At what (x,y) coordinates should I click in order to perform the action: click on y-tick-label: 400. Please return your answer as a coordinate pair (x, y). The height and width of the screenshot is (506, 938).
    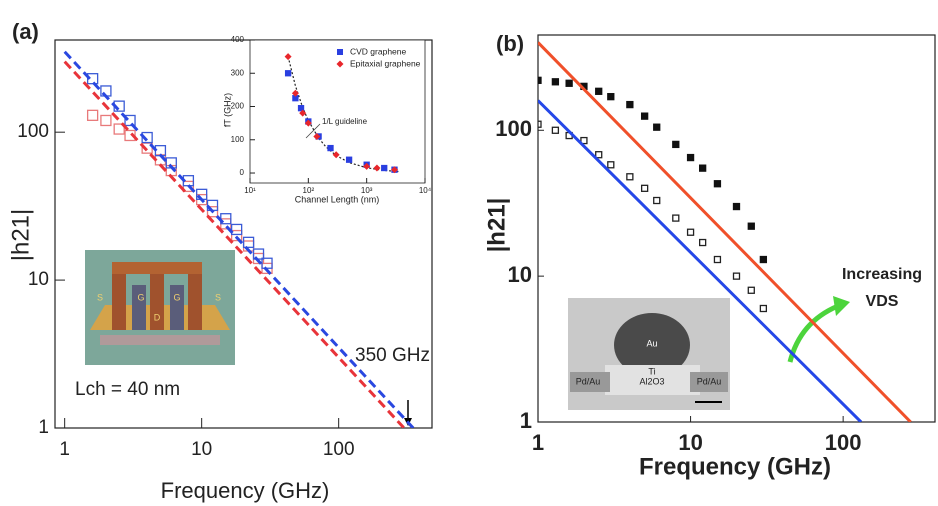
    Looking at the image, I should click on (238, 39).